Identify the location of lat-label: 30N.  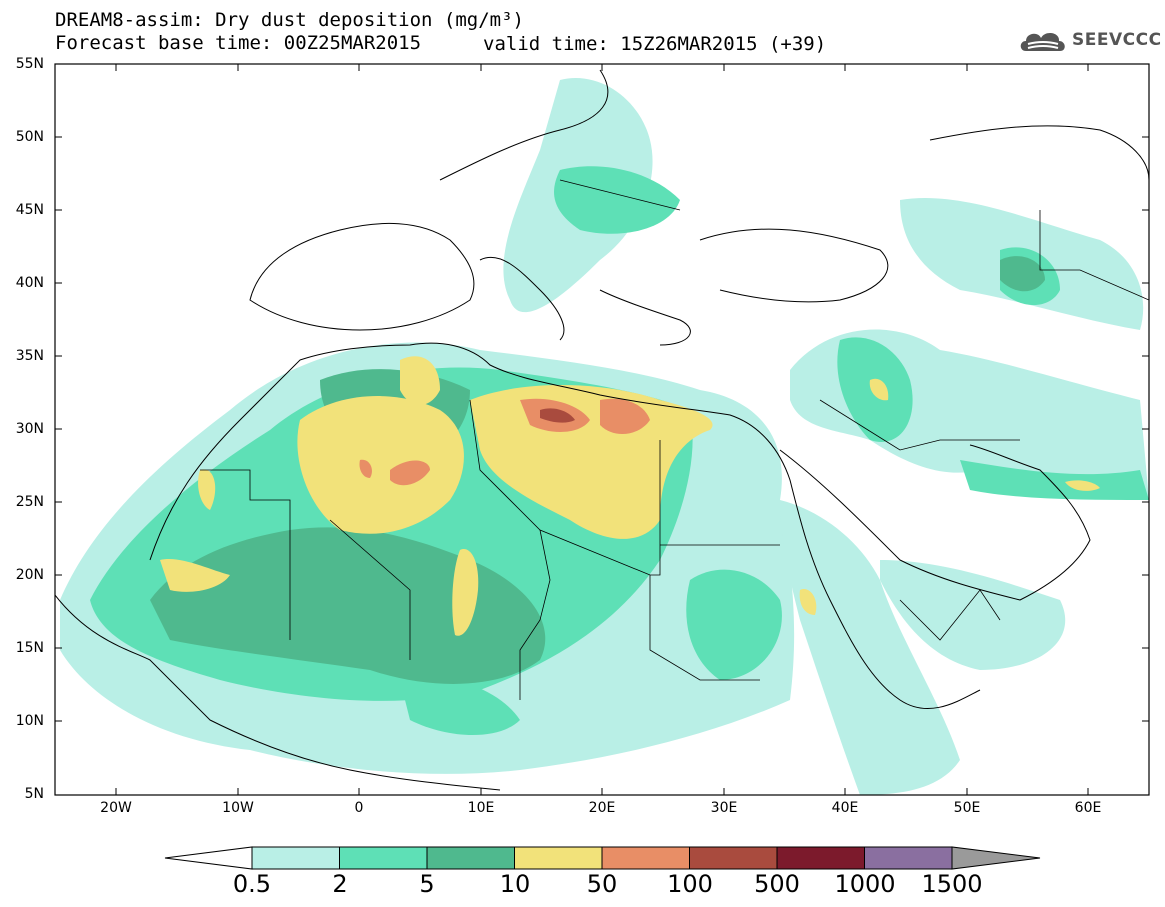
(29, 429).